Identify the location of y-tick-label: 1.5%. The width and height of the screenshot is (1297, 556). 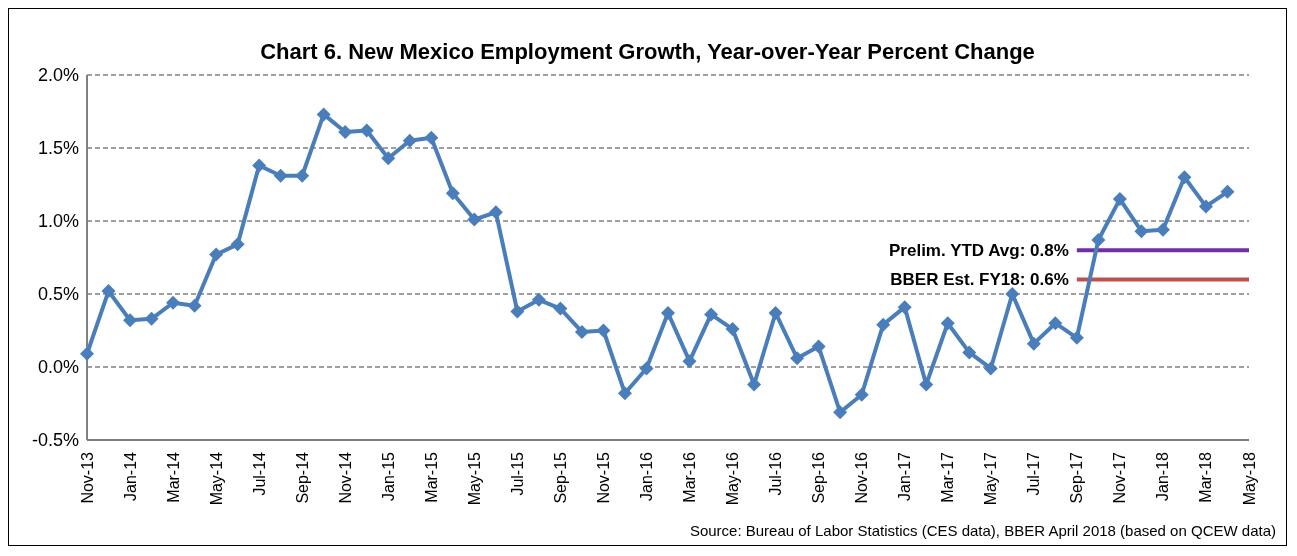
(58, 148).